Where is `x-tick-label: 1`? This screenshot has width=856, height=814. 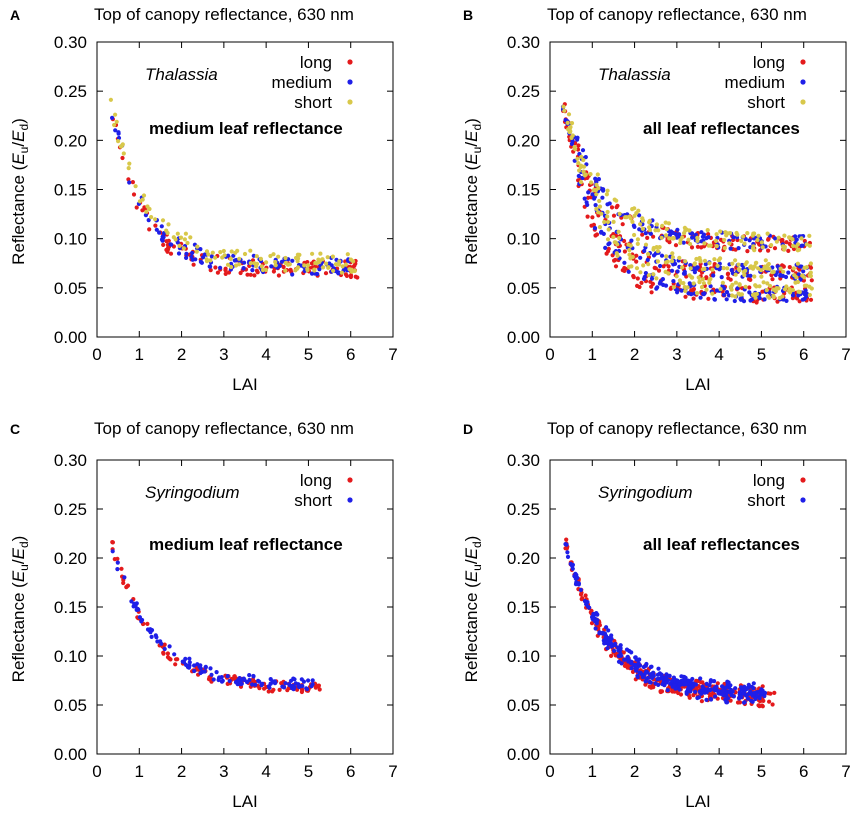
x-tick-label: 1 is located at coordinates (139, 354).